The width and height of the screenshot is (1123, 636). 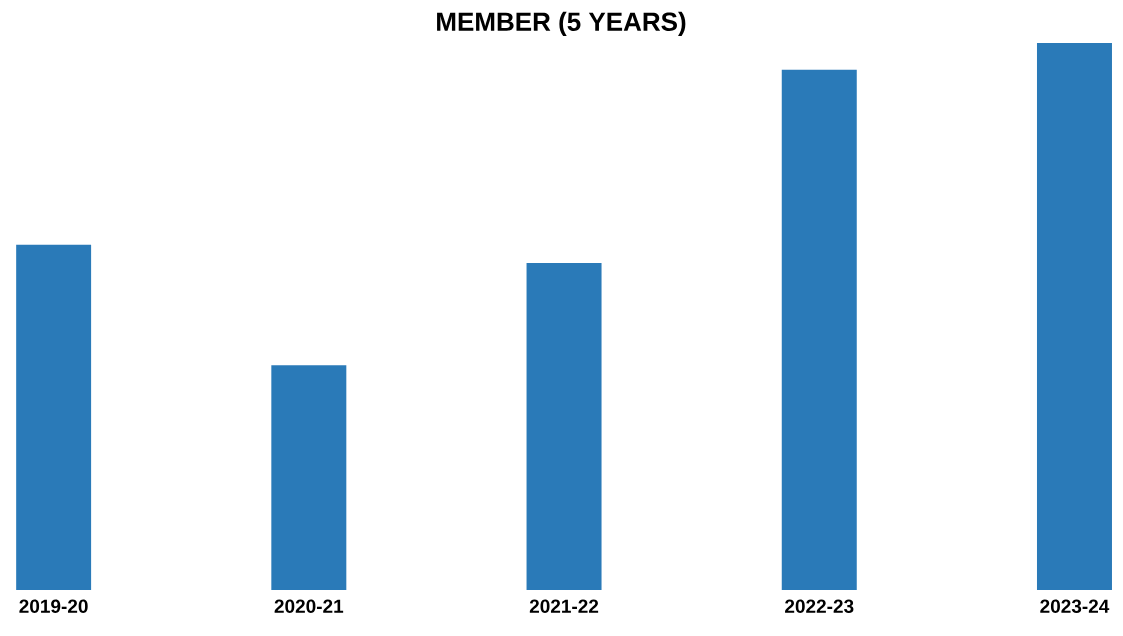 I want to click on x-tick-label: 2020-21, so click(x=309, y=606).